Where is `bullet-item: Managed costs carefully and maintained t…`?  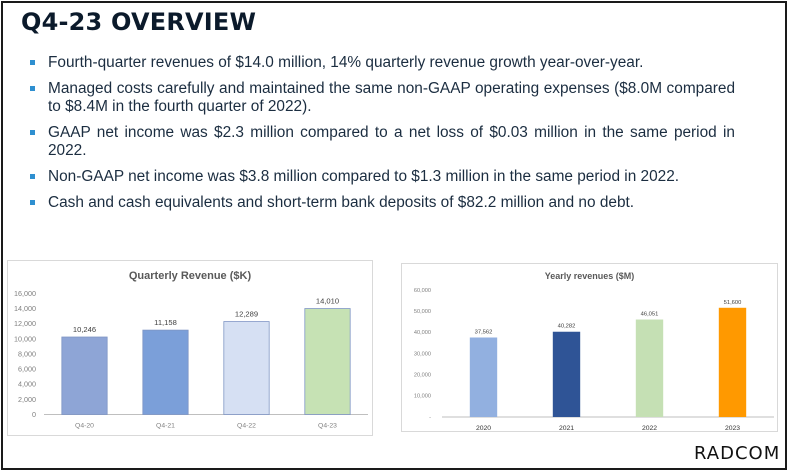
bullet-item: Managed costs carefully and maintained t… is located at coordinates (382, 98).